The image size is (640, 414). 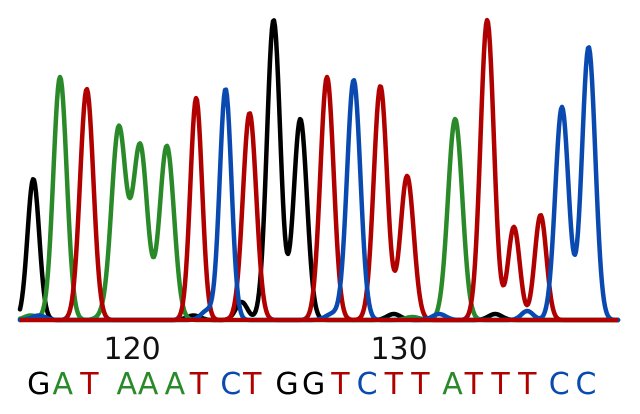 What do you see at coordinates (131, 349) in the screenshot?
I see `x-tick-label: 120` at bounding box center [131, 349].